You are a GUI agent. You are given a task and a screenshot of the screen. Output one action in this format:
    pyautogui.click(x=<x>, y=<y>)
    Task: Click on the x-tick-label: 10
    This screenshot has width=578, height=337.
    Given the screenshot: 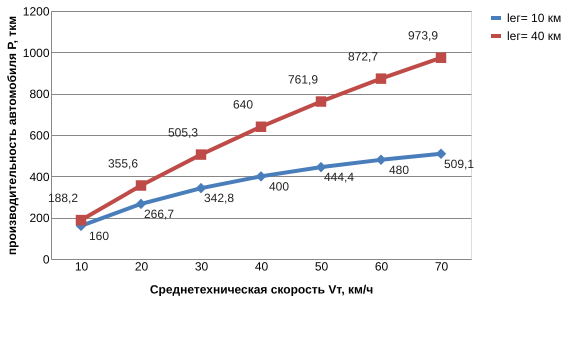 What is the action you would take?
    pyautogui.click(x=81, y=267)
    